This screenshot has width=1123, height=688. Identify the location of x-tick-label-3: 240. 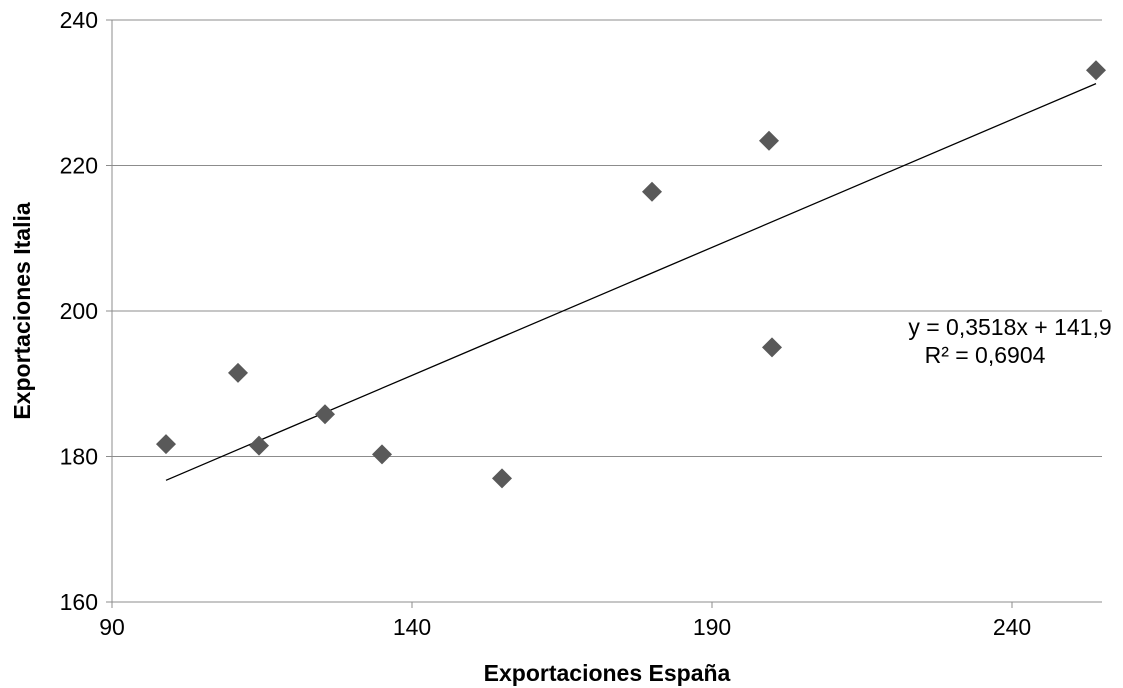
(1012, 627).